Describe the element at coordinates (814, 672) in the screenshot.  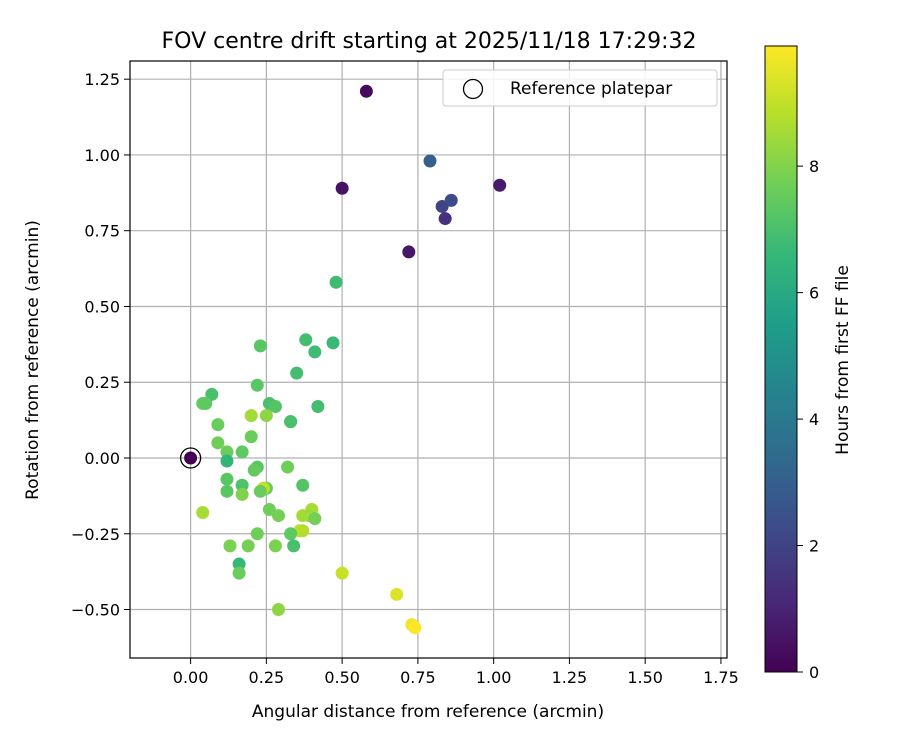
I see `colorbar-tick-label: 0` at that location.